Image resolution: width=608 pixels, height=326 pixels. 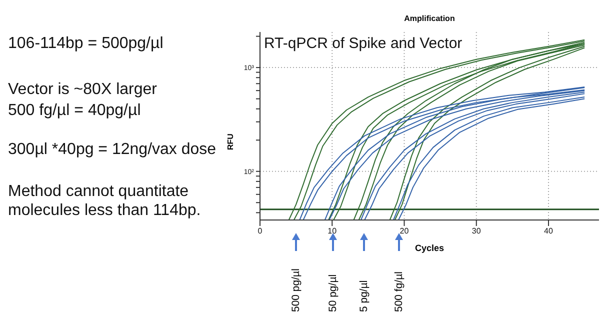 What do you see at coordinates (230, 142) in the screenshot?
I see `y-axis-title: RFU` at bounding box center [230, 142].